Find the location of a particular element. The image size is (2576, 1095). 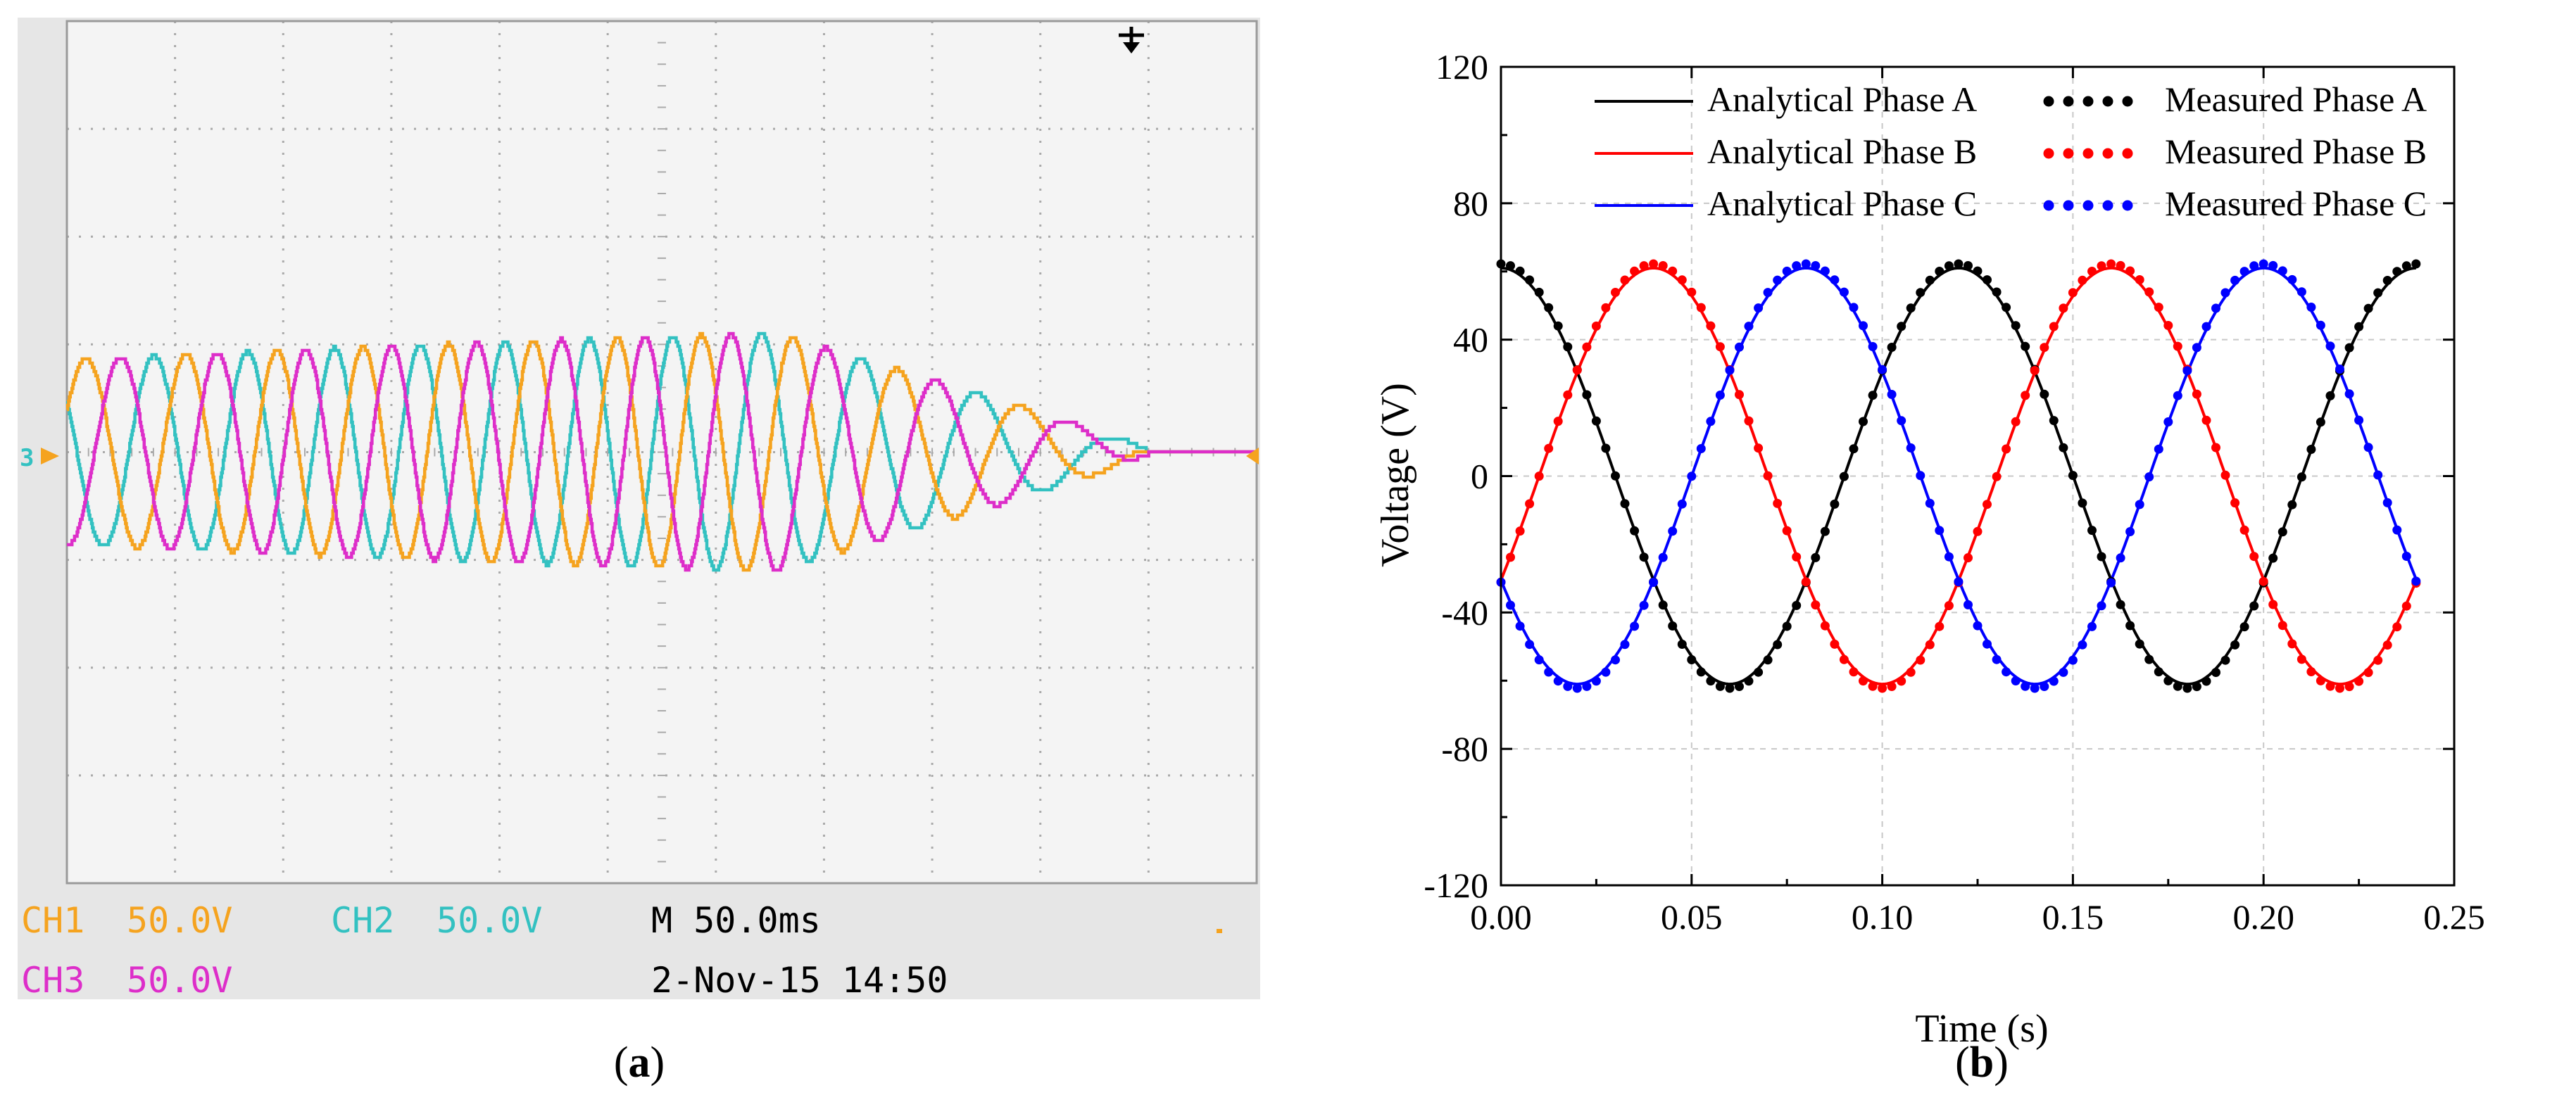

series-measured-phase-c is located at coordinates (1958, 476).